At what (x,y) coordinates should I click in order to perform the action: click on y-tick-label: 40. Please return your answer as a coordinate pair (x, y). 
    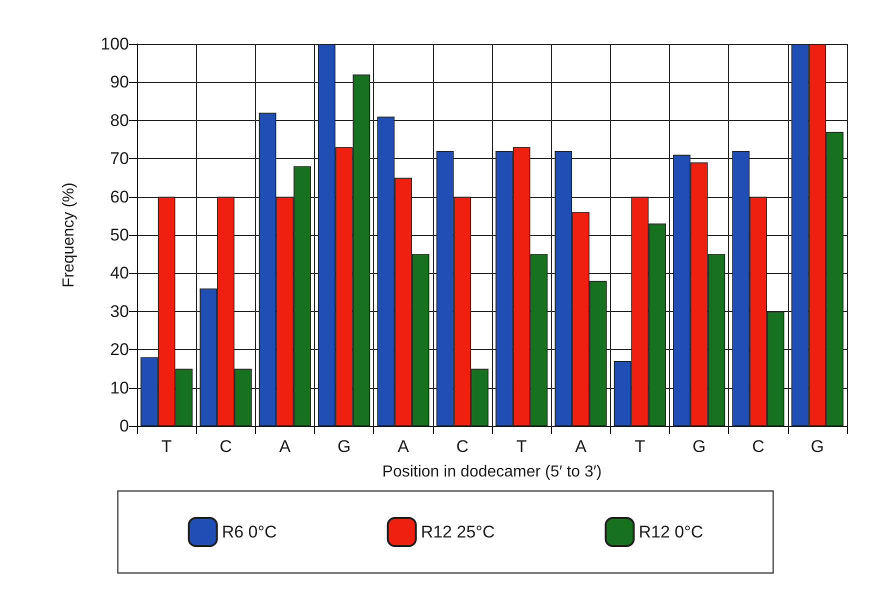
    Looking at the image, I should click on (119, 273).